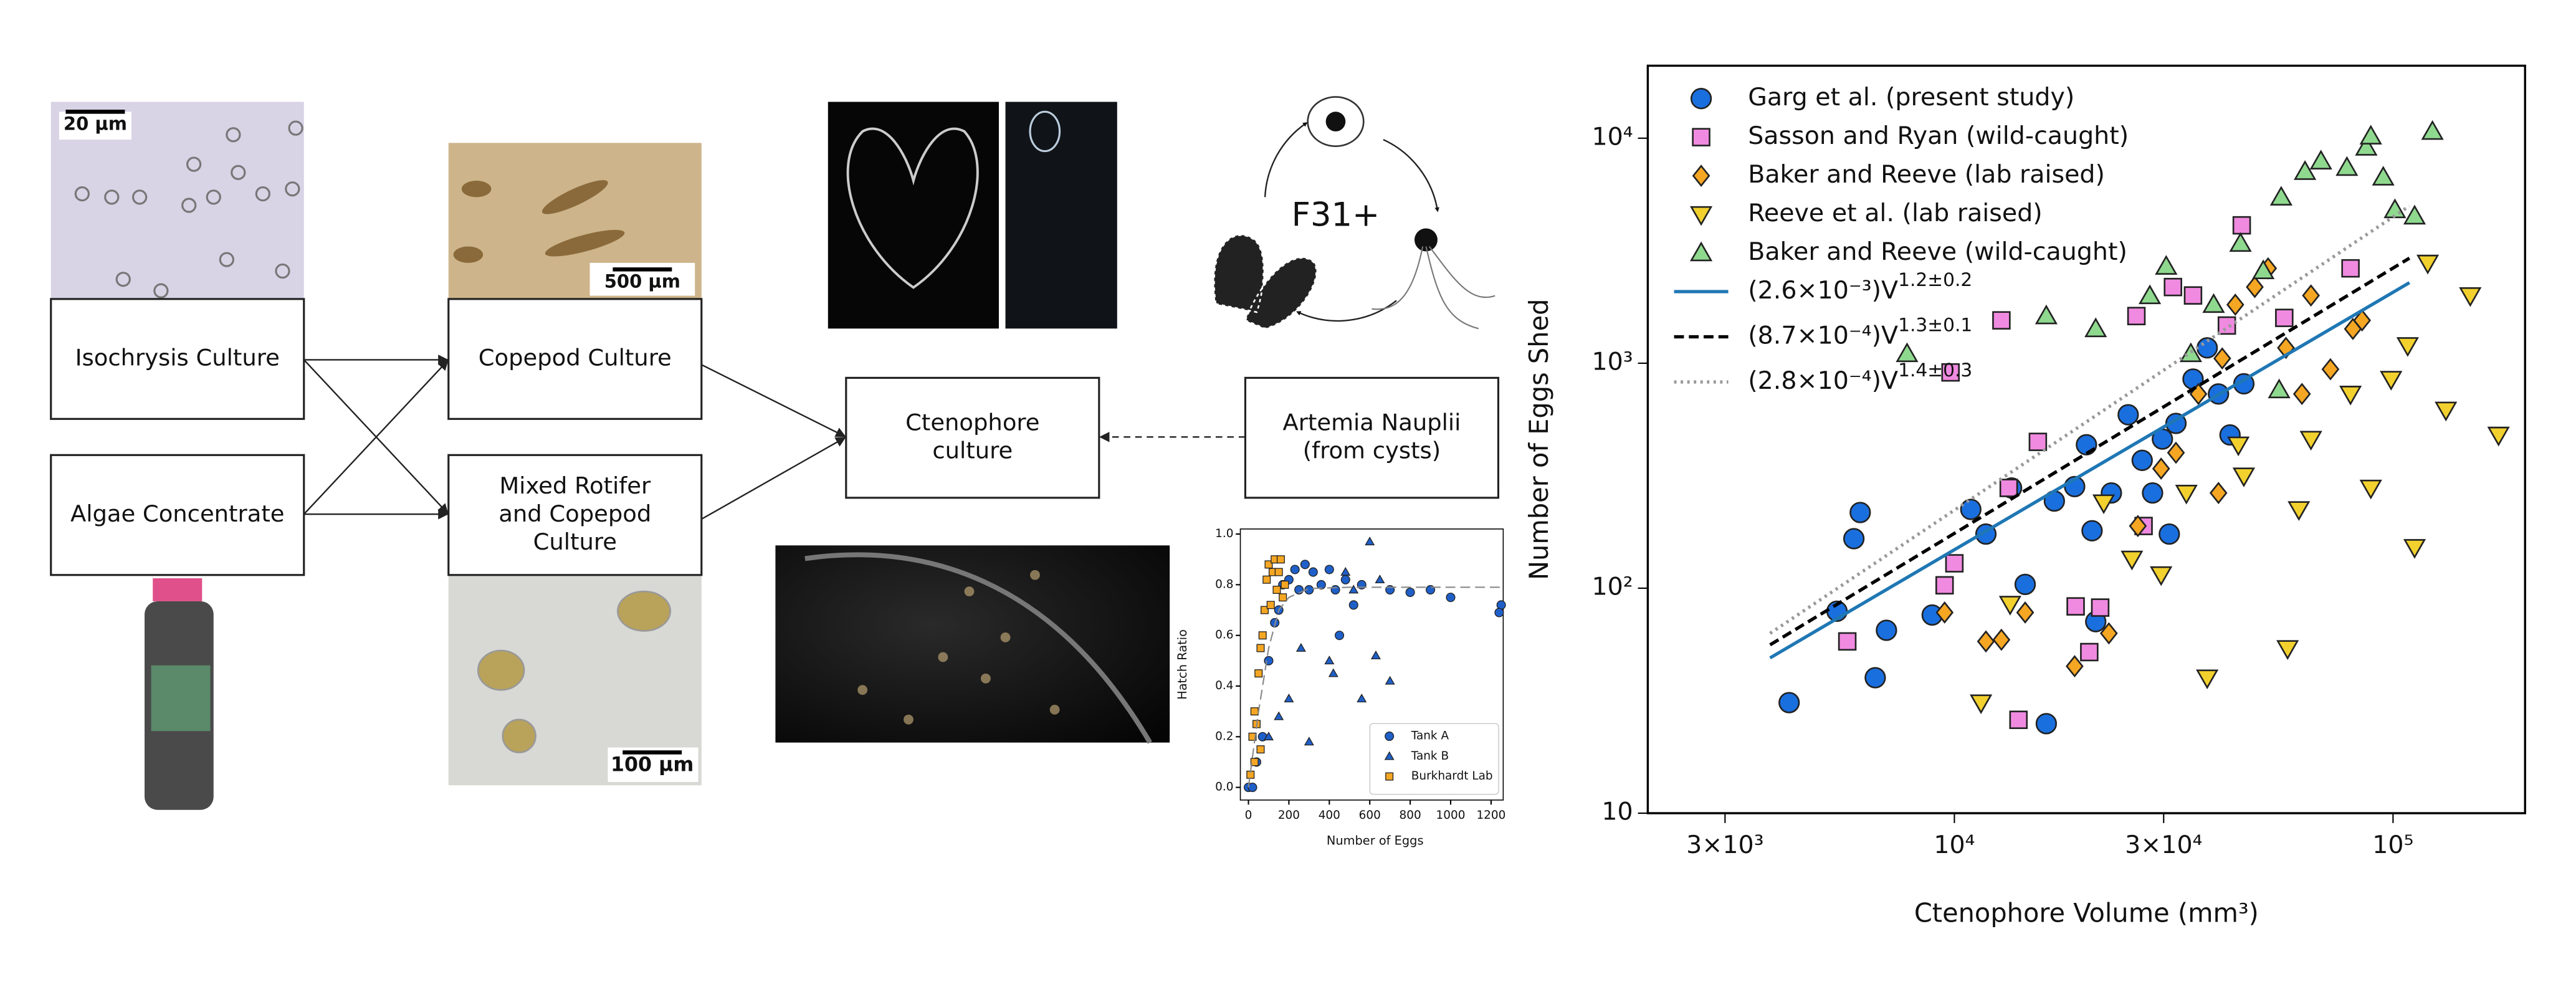 The width and height of the screenshot is (2576, 987). Describe the element at coordinates (1336, 121) in the screenshot. I see `egg-yolk` at that location.